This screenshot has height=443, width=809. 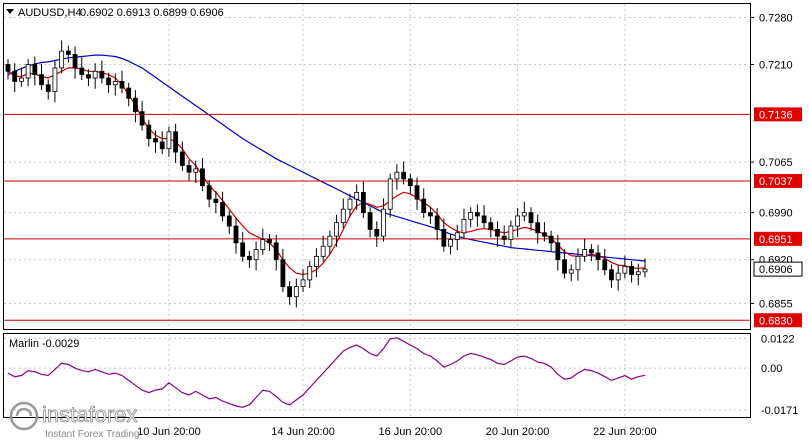 I want to click on last-price-label: 0.6906, so click(x=776, y=270).